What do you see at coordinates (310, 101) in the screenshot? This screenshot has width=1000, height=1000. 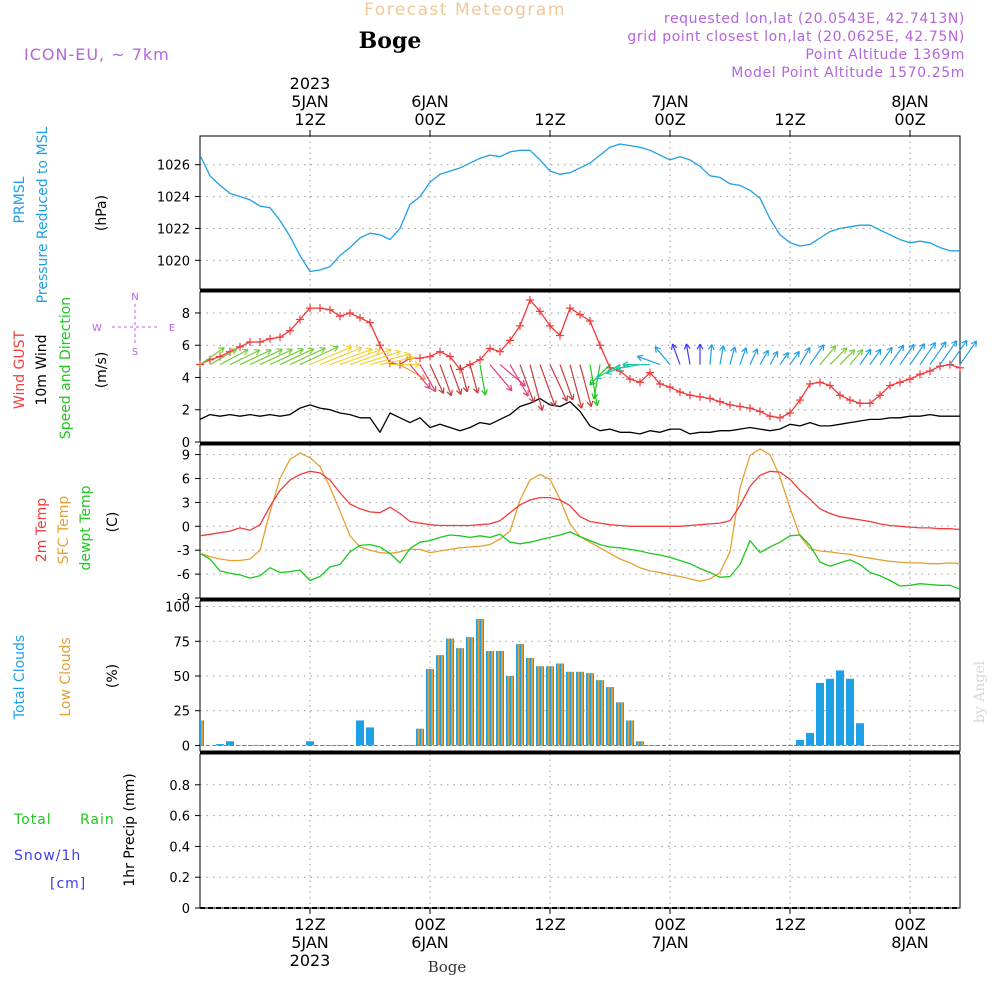 I see `top-time-label: 5JAN` at bounding box center [310, 101].